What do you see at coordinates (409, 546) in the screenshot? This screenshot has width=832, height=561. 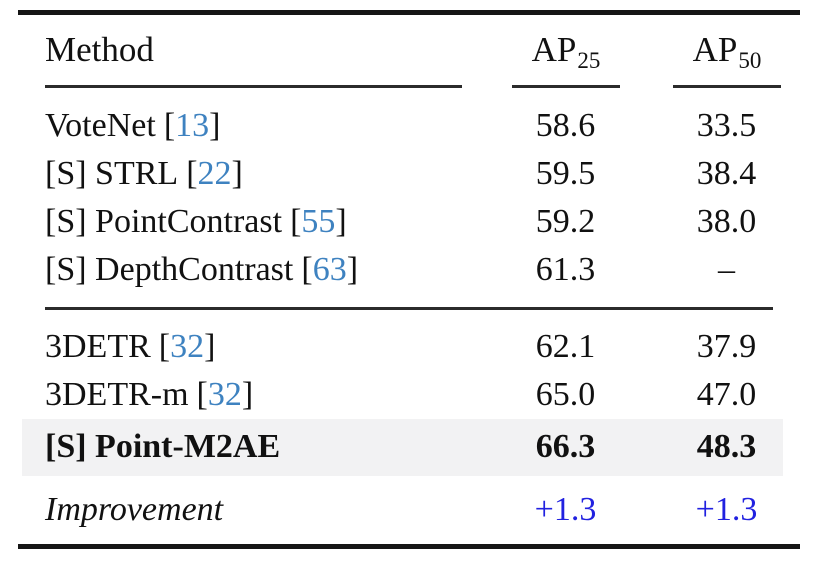 I see `table-bottom-rule` at bounding box center [409, 546].